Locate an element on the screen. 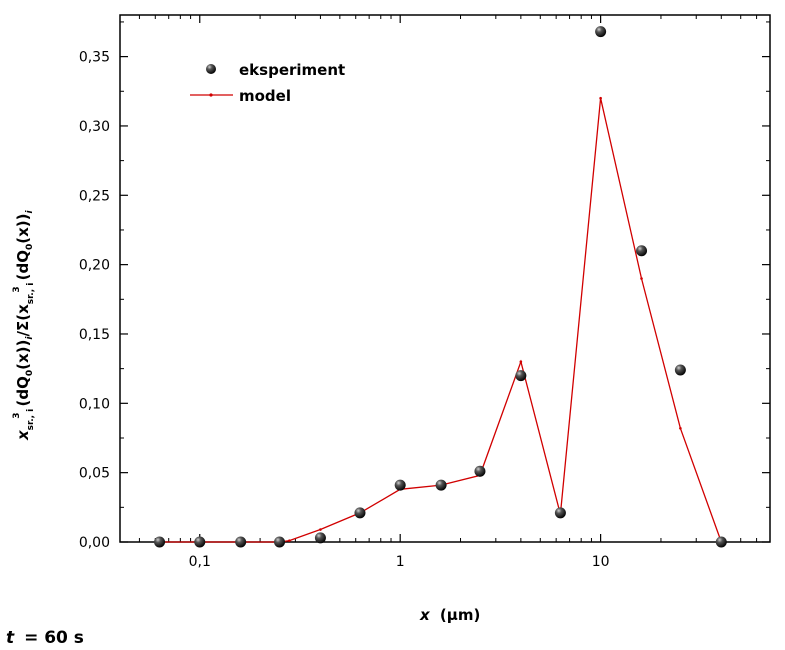 This screenshot has width=785, height=650. y-tick-label: 0,15 is located at coordinates (94, 335).